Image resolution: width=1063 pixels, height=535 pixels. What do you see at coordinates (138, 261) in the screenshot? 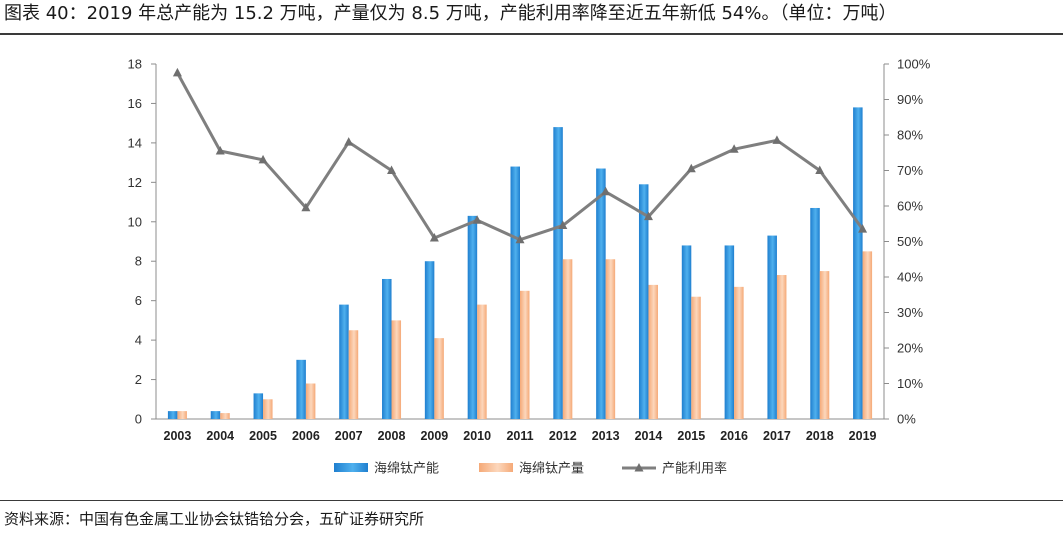
I see `y-left-tick-label: 8` at bounding box center [138, 261].